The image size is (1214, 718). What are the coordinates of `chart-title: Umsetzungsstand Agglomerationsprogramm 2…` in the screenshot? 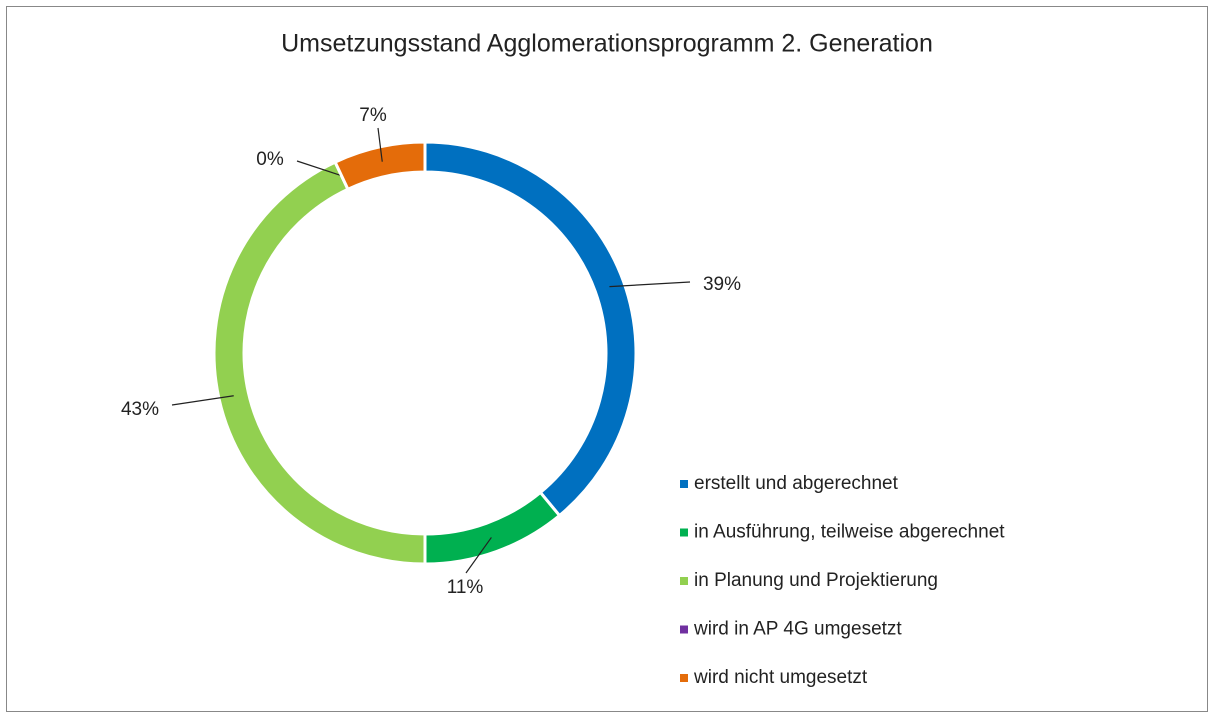 It's located at (607, 44).